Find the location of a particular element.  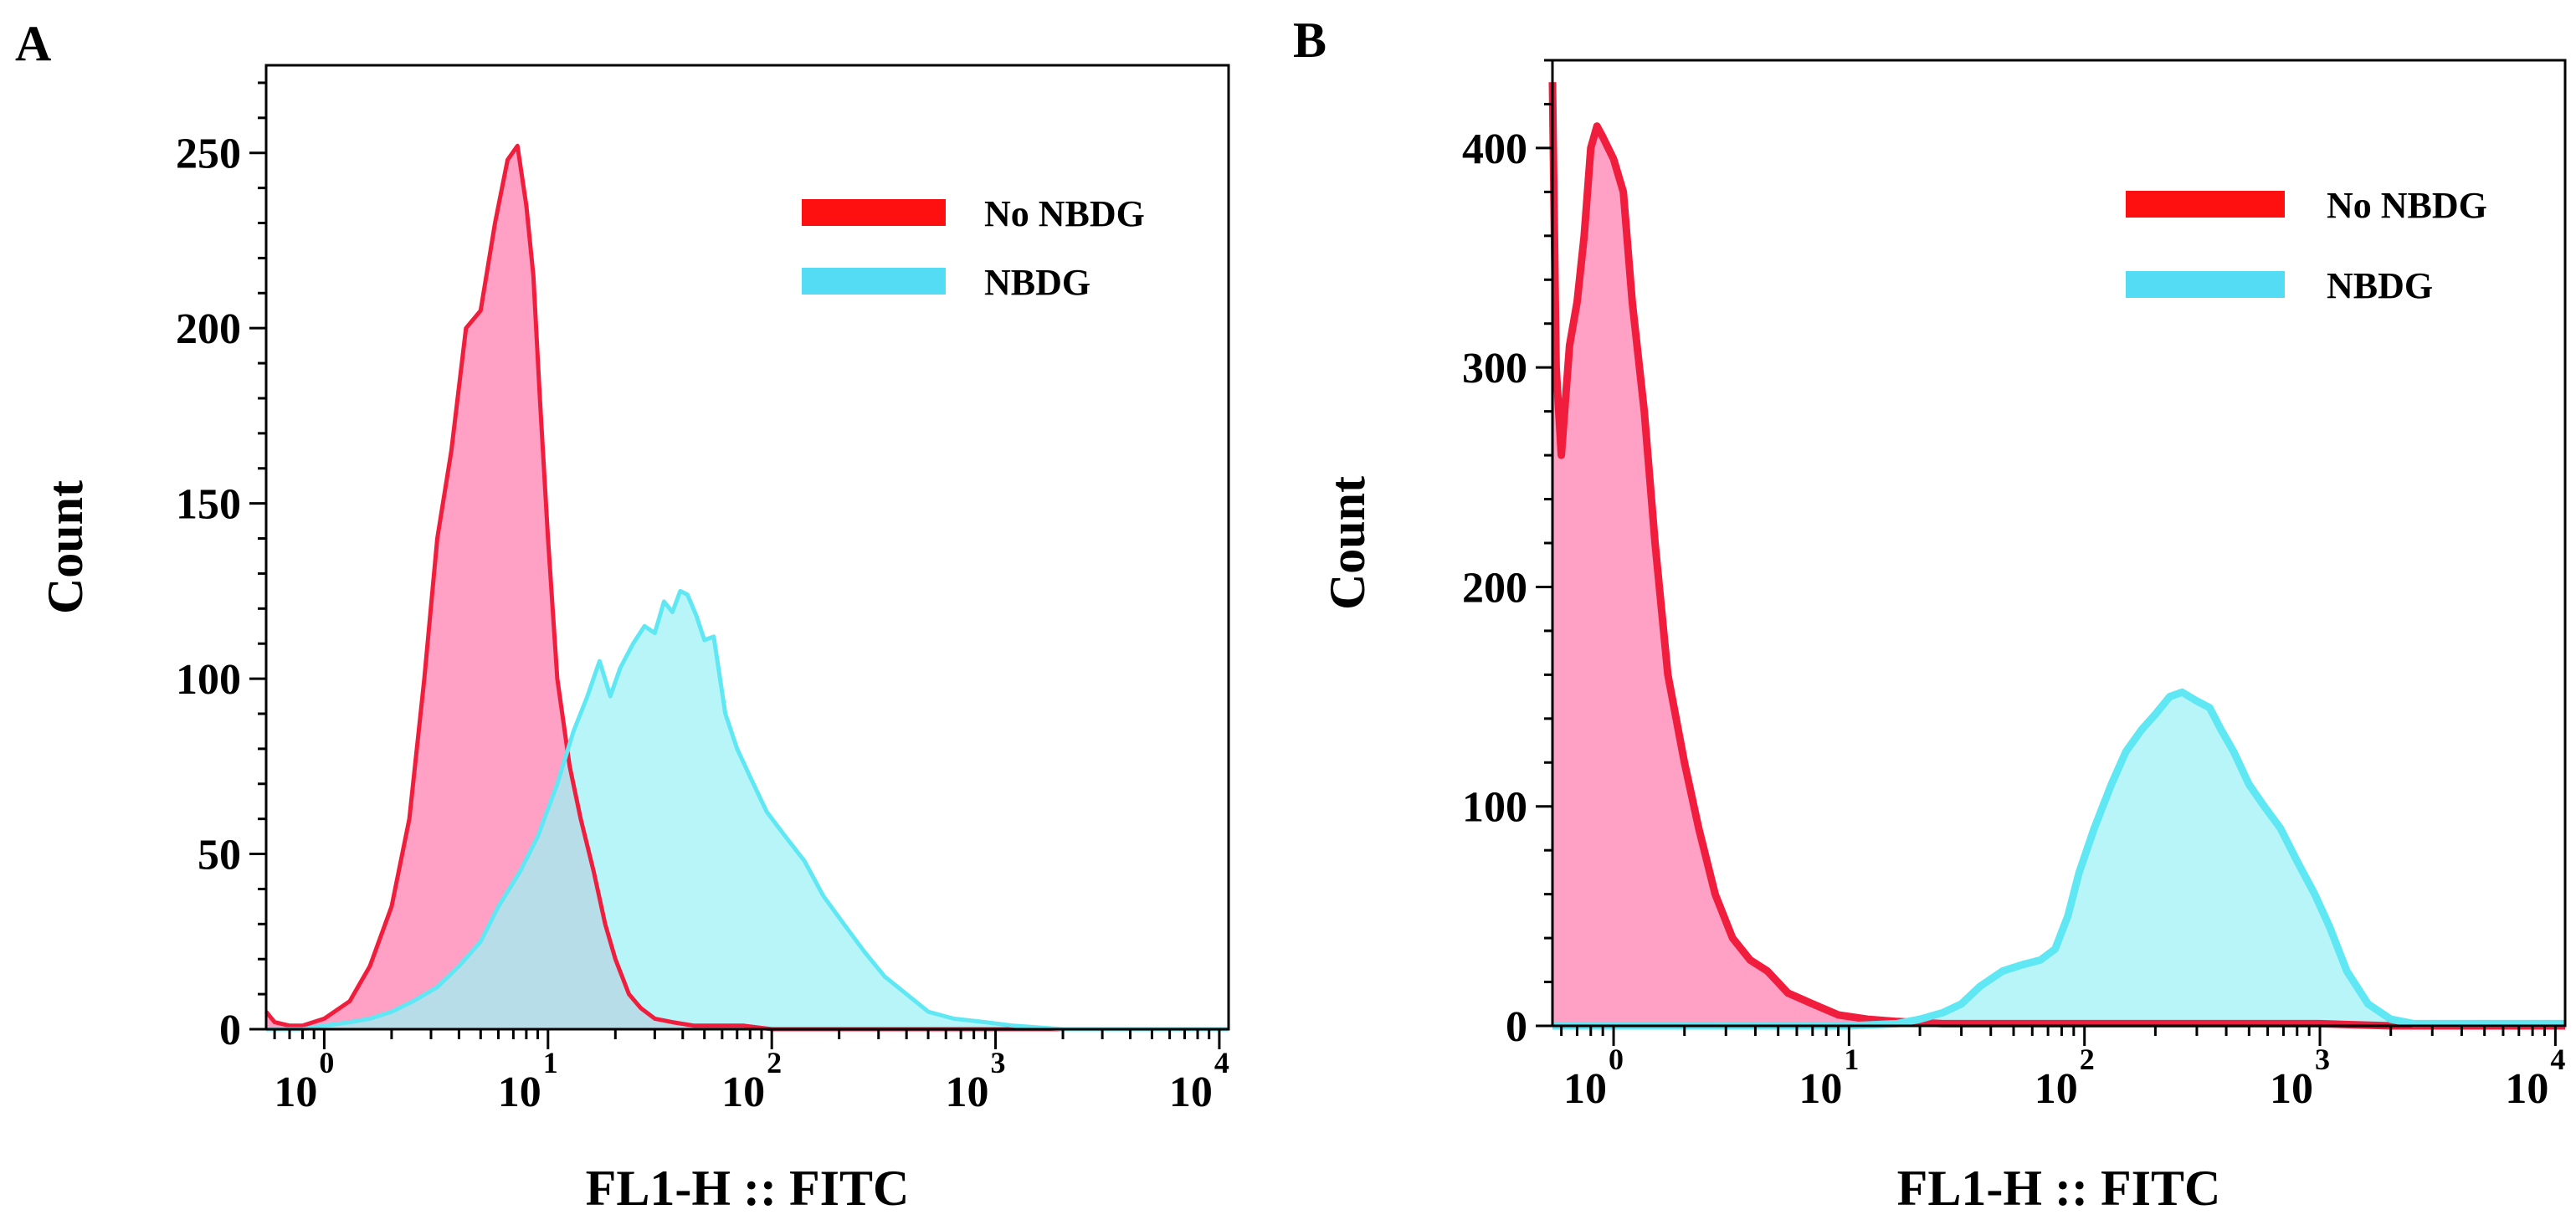

y-tick-label: 50 is located at coordinates (219, 855).